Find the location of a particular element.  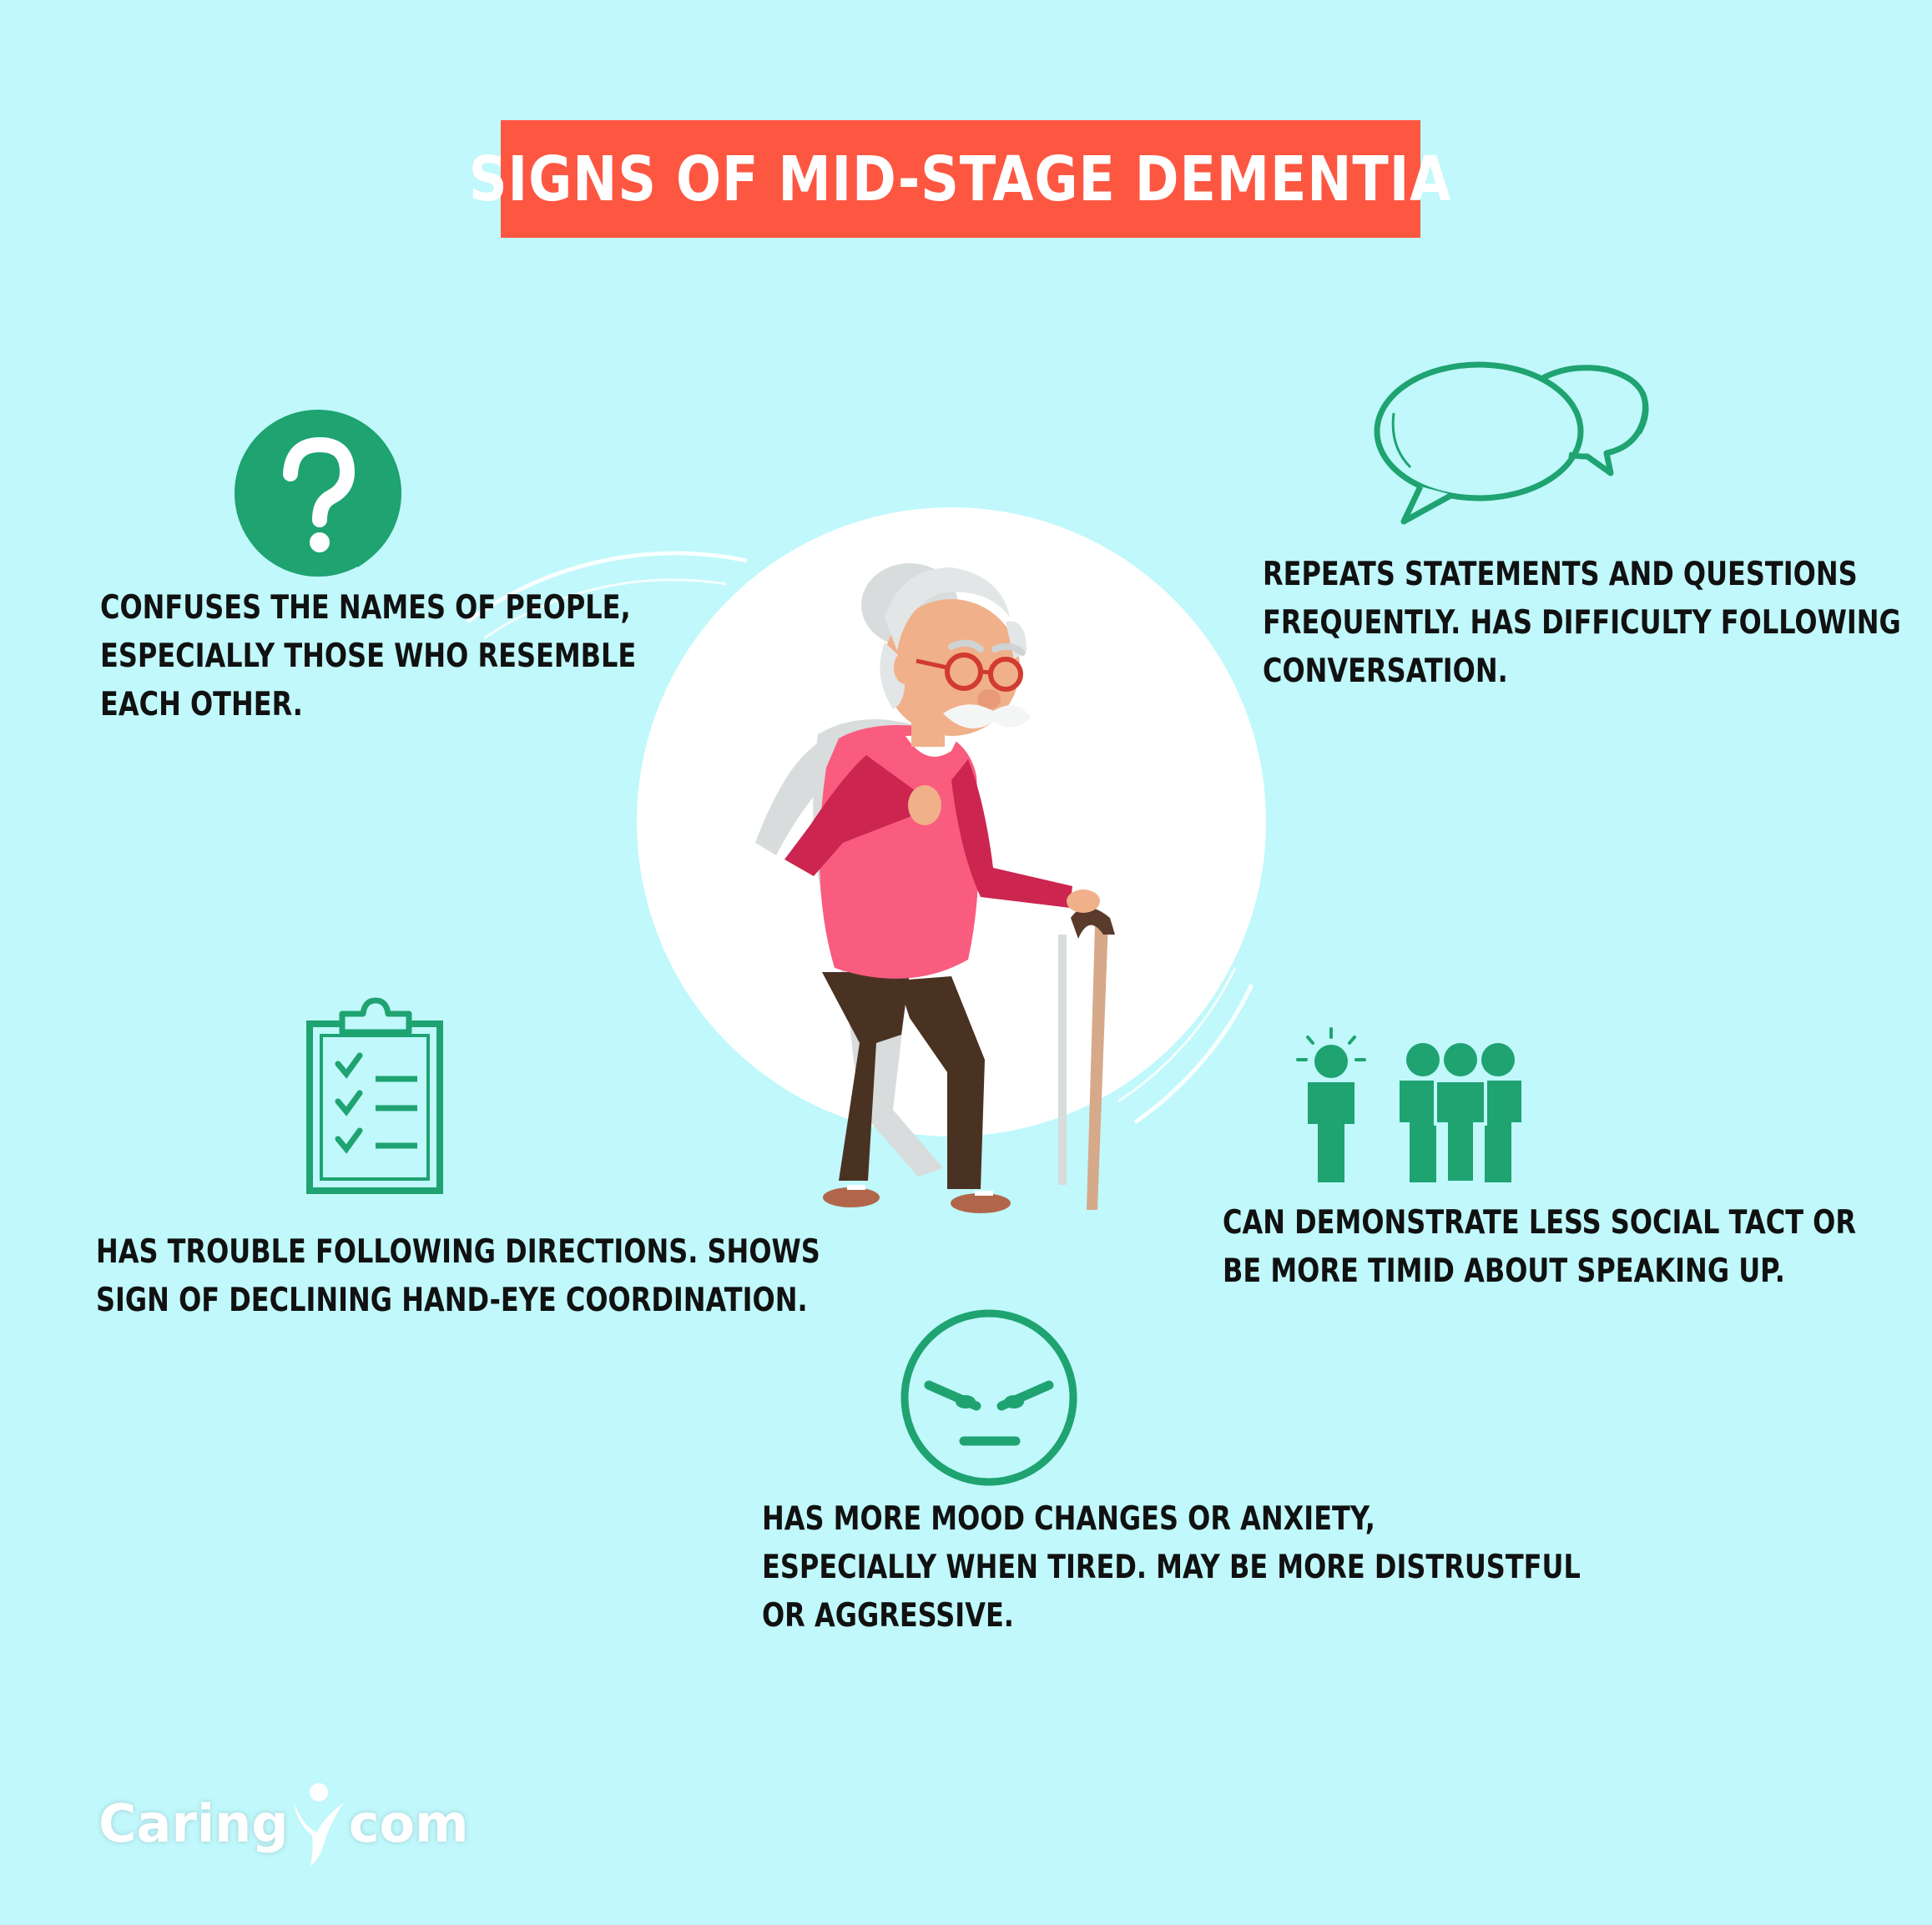

logo-text-left: Caring is located at coordinates (194, 1823).